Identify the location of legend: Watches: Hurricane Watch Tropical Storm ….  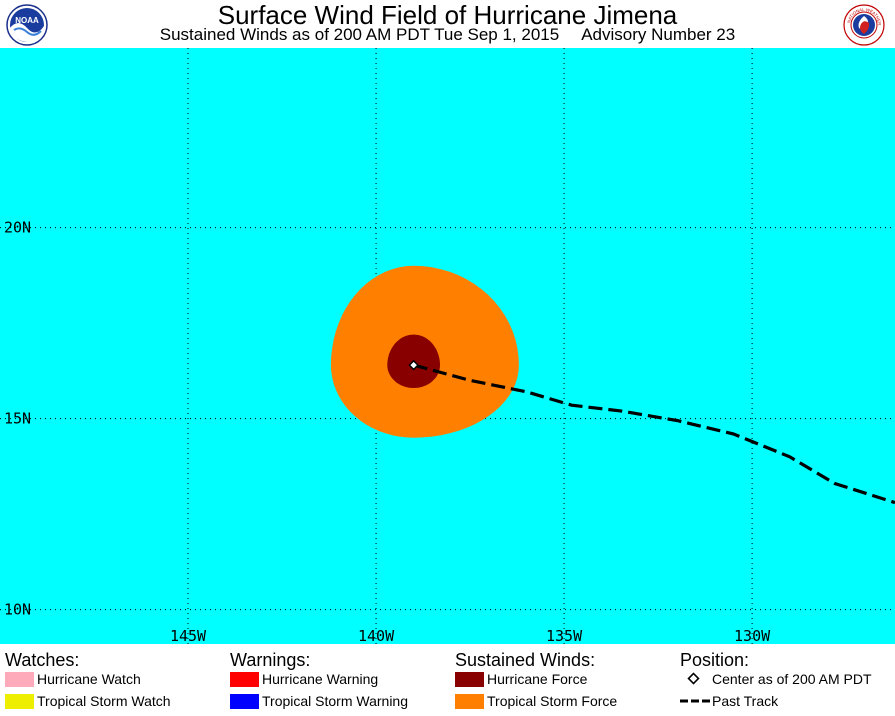
(447, 680).